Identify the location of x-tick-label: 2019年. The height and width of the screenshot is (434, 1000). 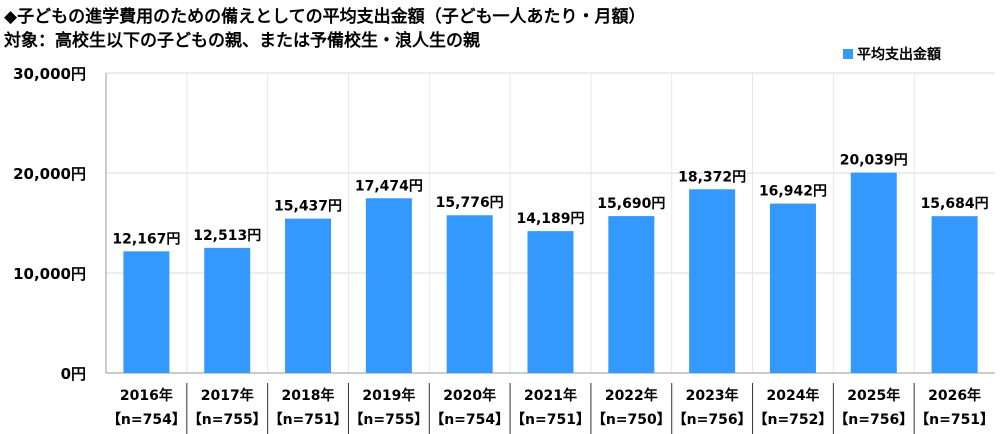
(388, 395).